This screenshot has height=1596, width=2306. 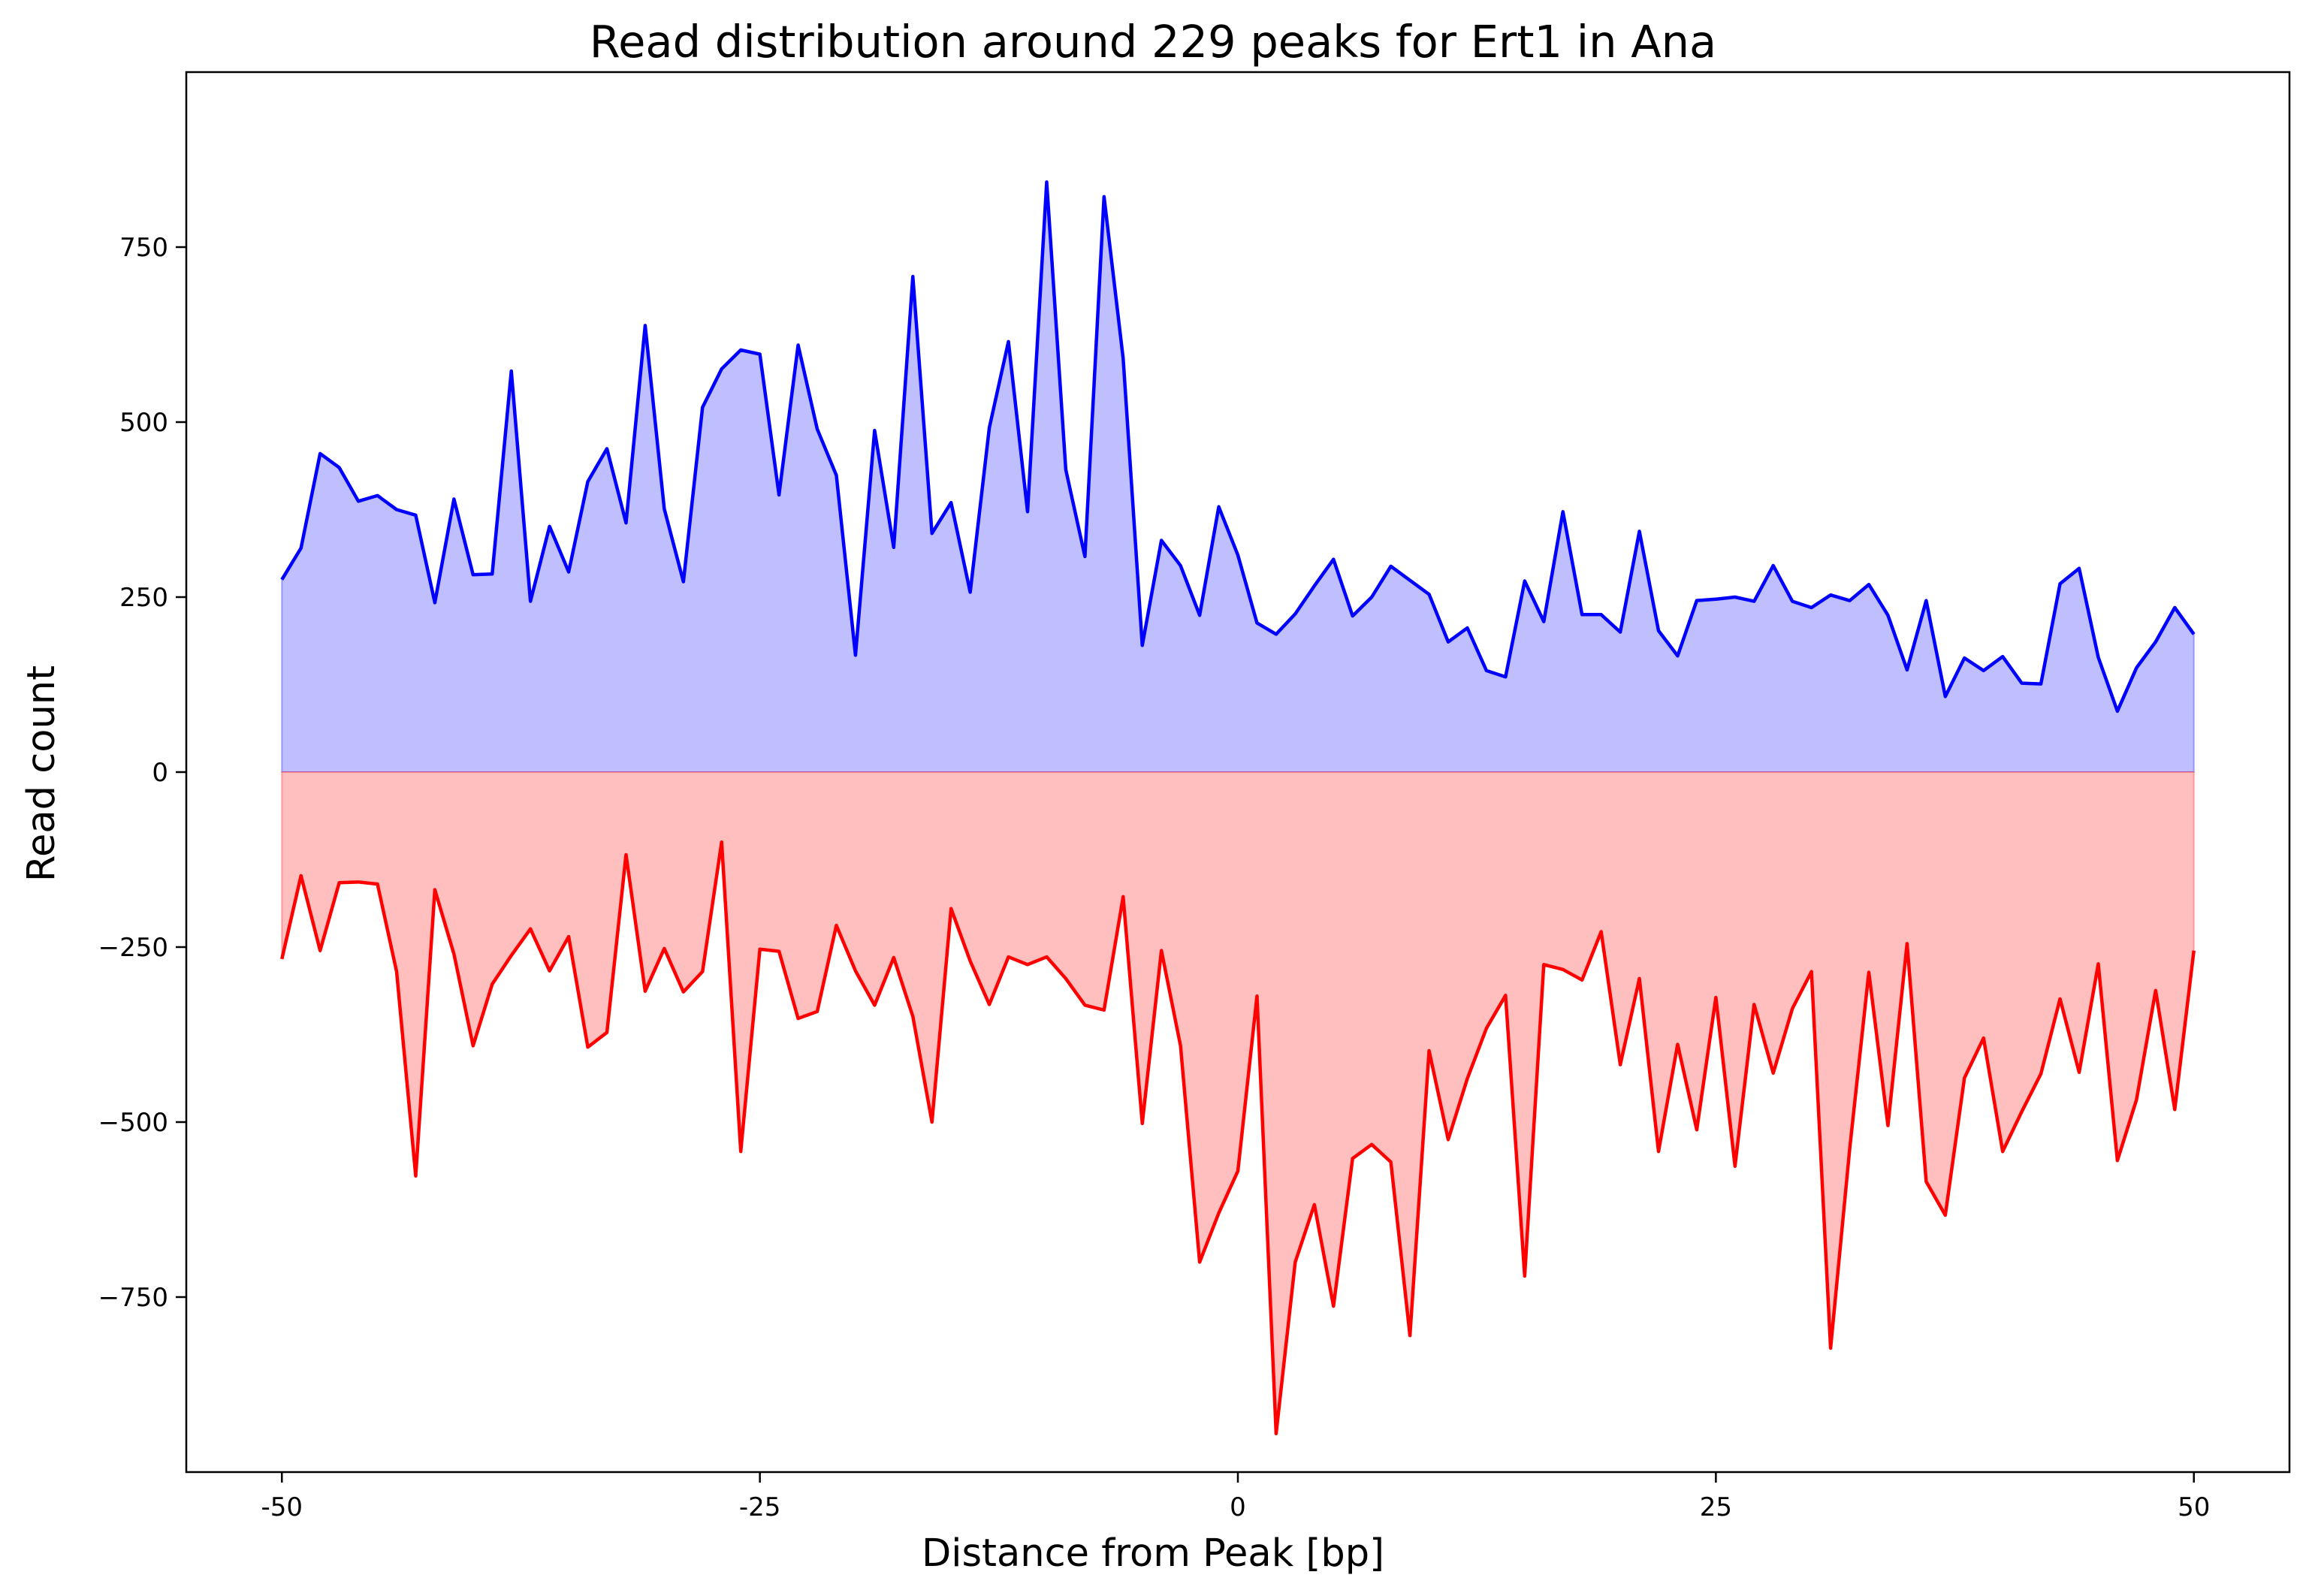 I want to click on x-axis-ticks: -50 -25 0 25 50, so click(x=1235, y=1497).